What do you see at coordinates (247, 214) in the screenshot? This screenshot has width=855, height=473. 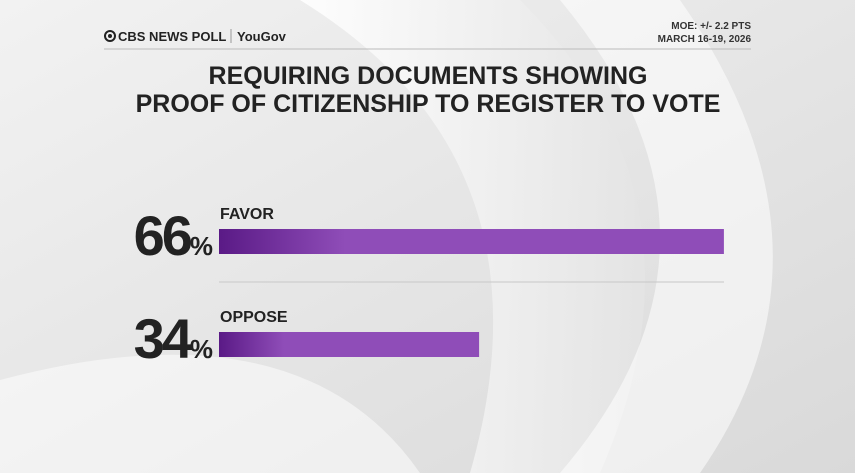 I see `category-label: FAVOR` at bounding box center [247, 214].